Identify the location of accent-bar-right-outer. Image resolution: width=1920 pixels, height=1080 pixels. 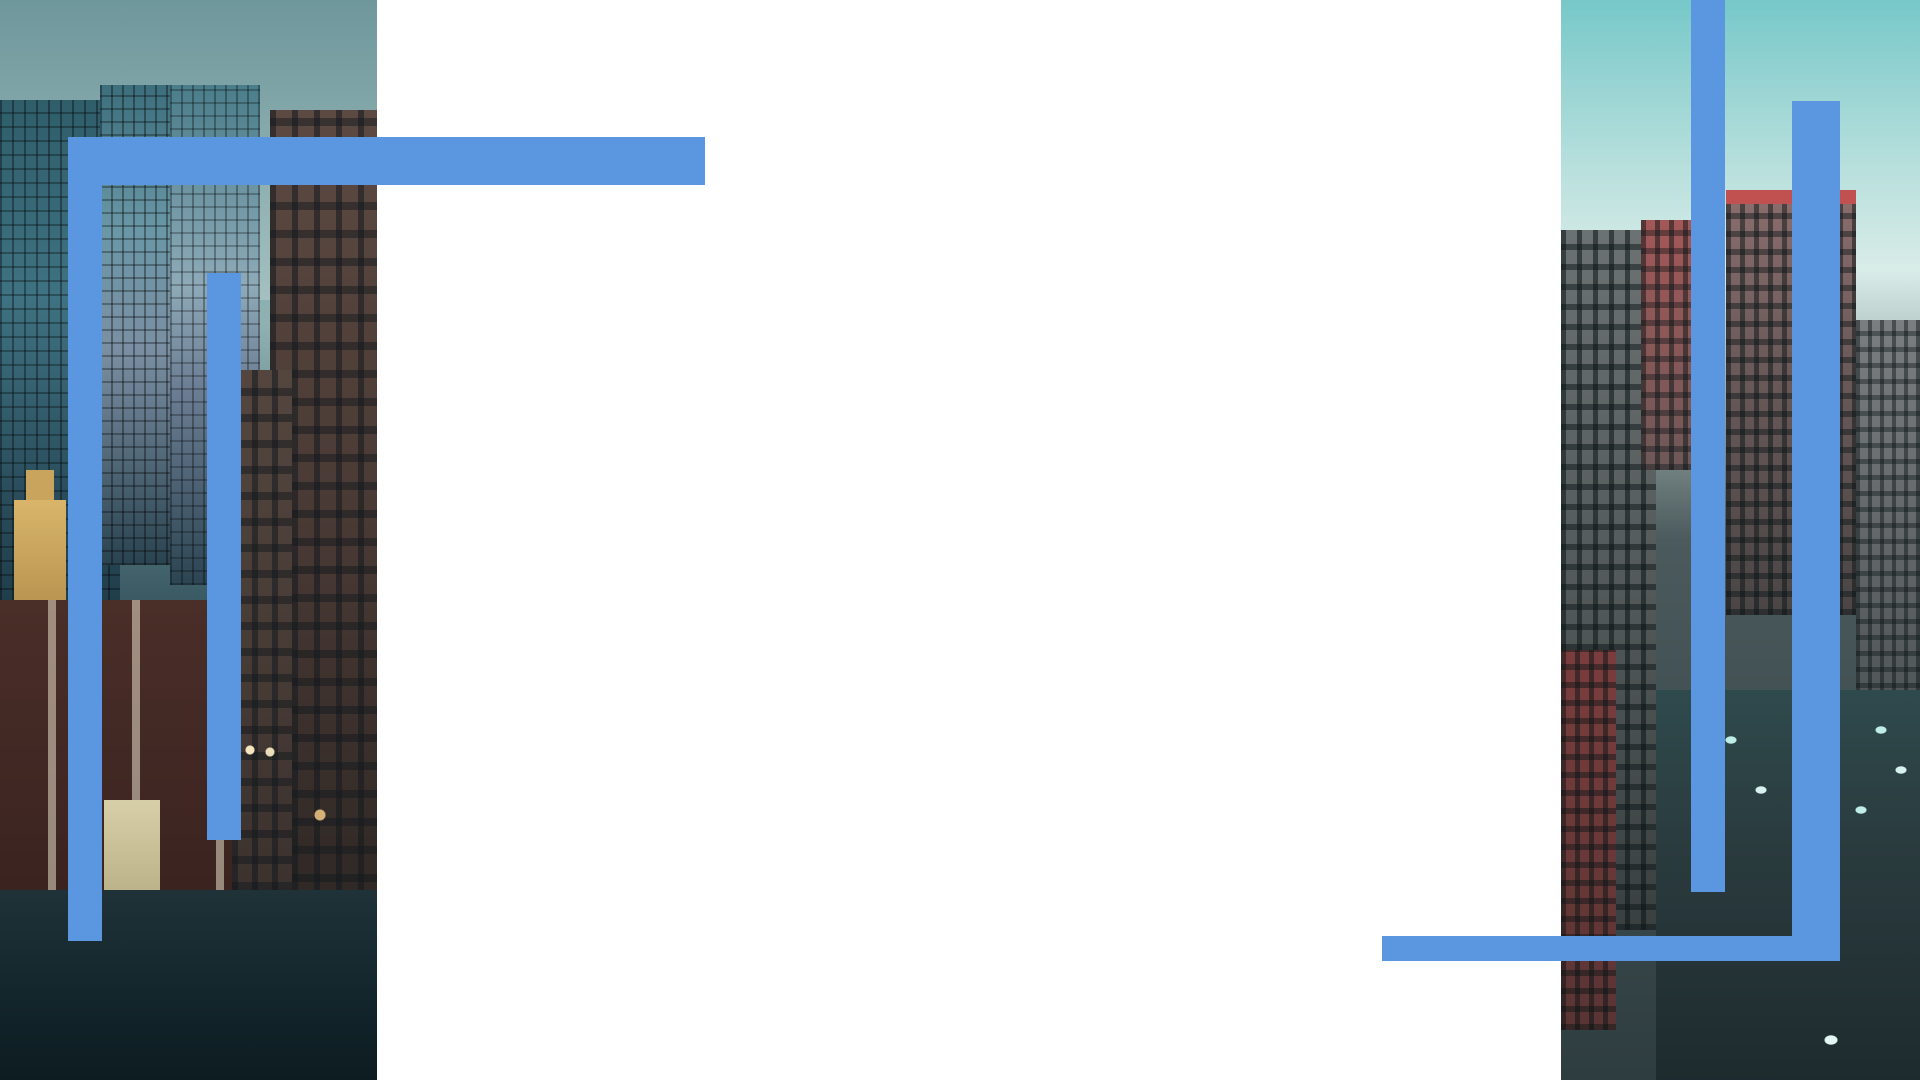
(1816, 531).